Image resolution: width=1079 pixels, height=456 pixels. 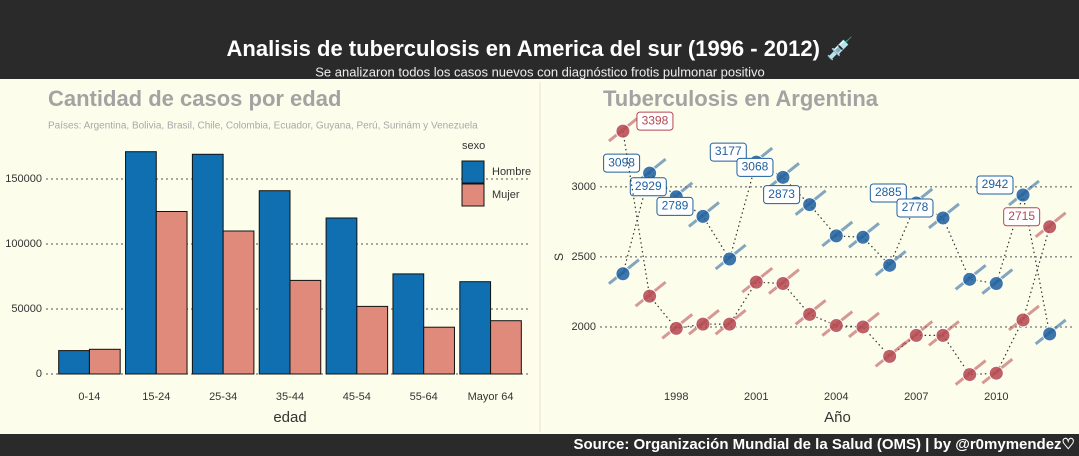 I want to click on y-tick-label: 100000, so click(x=23, y=244).